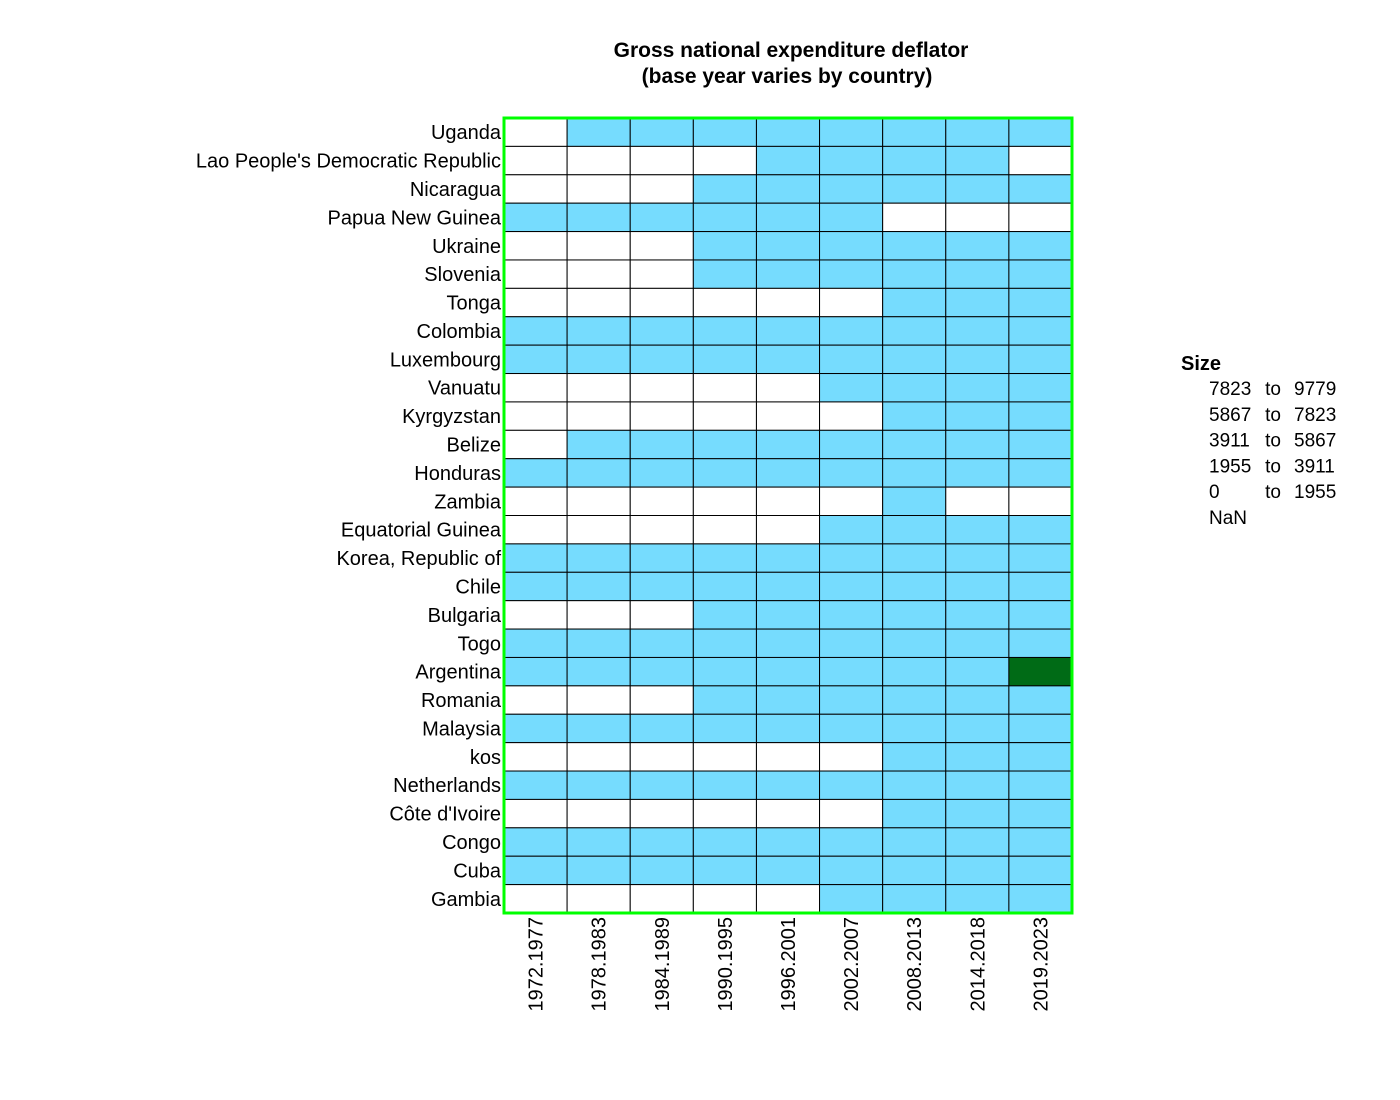 This screenshot has height=1100, width=1400. I want to click on column-label: 2019.2023, so click(1041, 964).